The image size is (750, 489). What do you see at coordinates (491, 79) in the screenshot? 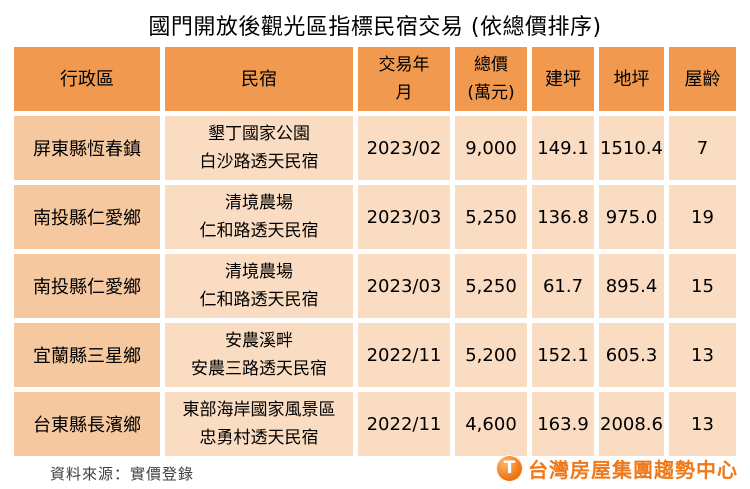
I see `header-price: 總價 (萬元)` at bounding box center [491, 79].